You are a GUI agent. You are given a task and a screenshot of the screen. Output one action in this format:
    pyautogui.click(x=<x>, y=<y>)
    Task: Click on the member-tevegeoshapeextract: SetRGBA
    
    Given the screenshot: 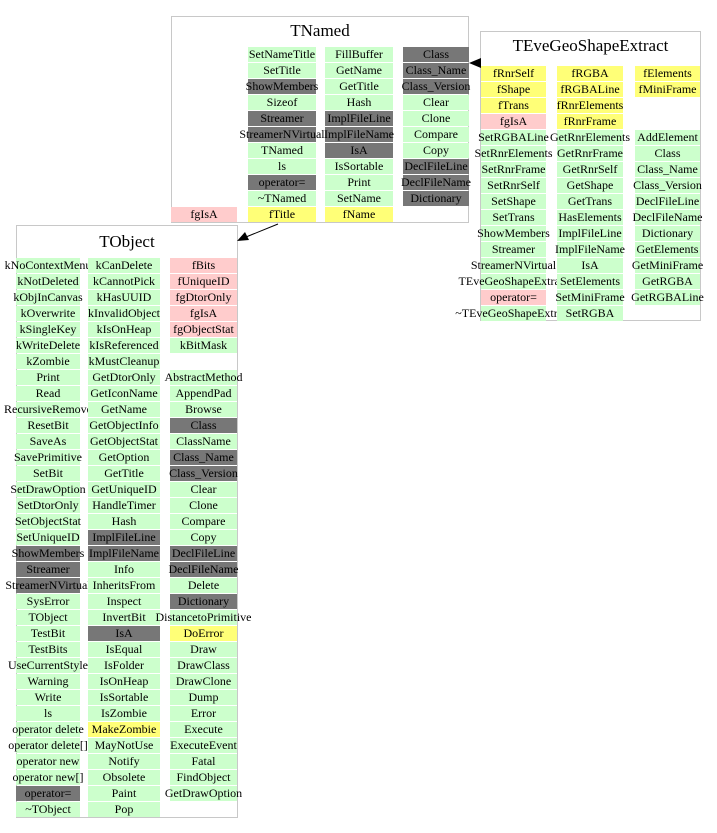 What is the action you would take?
    pyautogui.click(x=590, y=313)
    